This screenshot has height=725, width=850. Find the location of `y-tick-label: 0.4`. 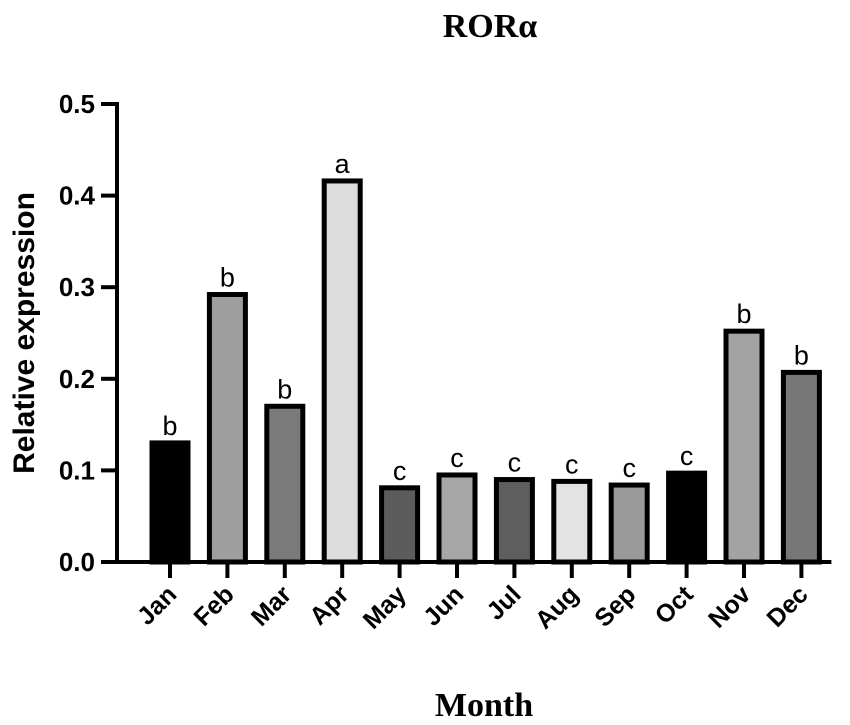

y-tick-label: 0.4 is located at coordinates (77, 196).